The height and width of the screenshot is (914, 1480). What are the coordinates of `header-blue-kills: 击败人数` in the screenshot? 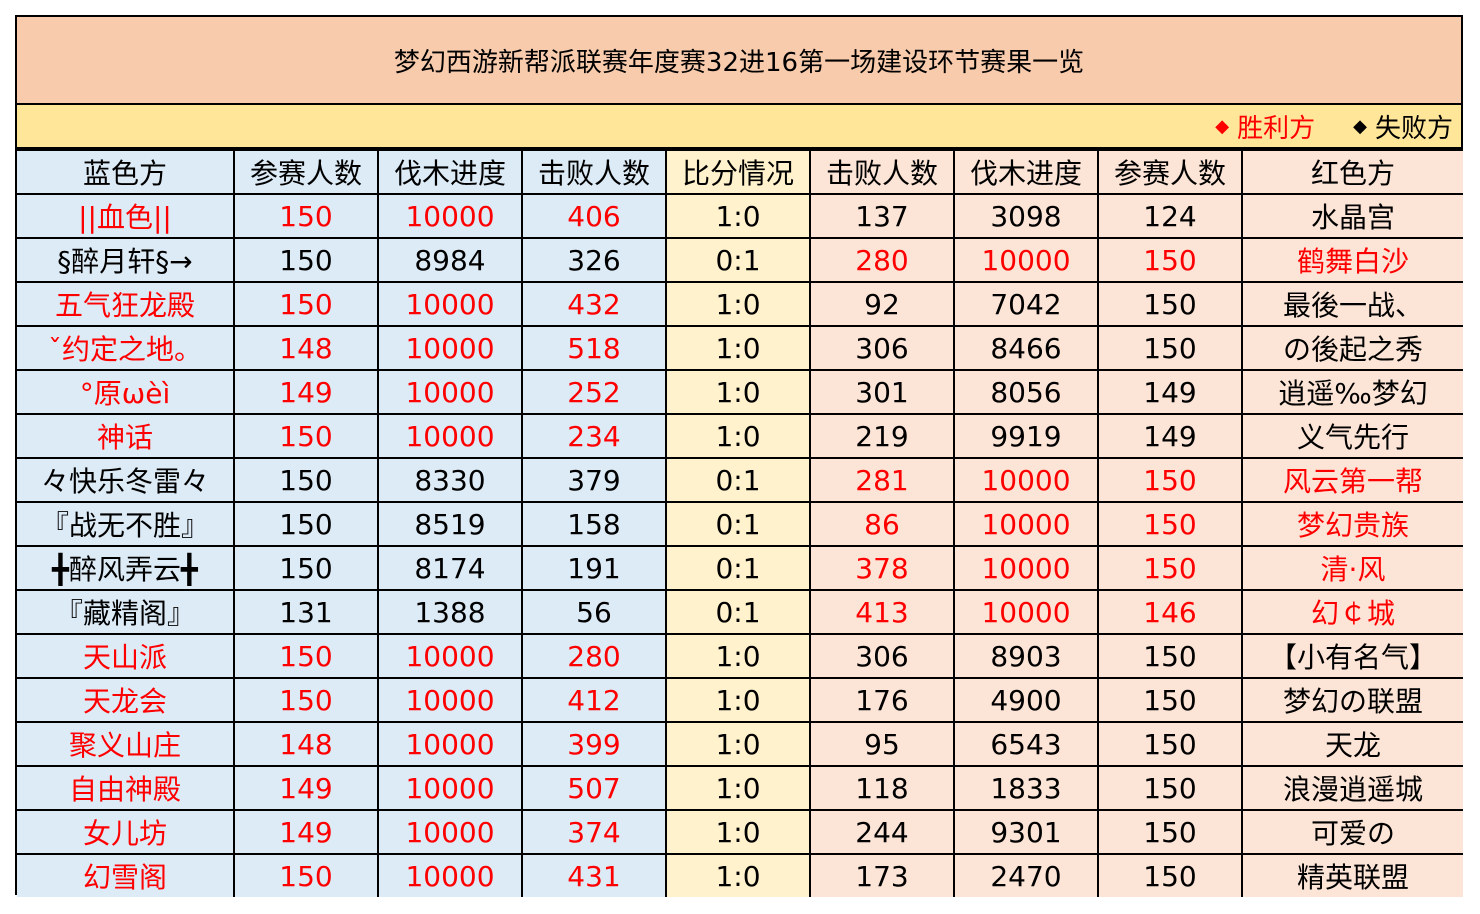 It's located at (594, 172).